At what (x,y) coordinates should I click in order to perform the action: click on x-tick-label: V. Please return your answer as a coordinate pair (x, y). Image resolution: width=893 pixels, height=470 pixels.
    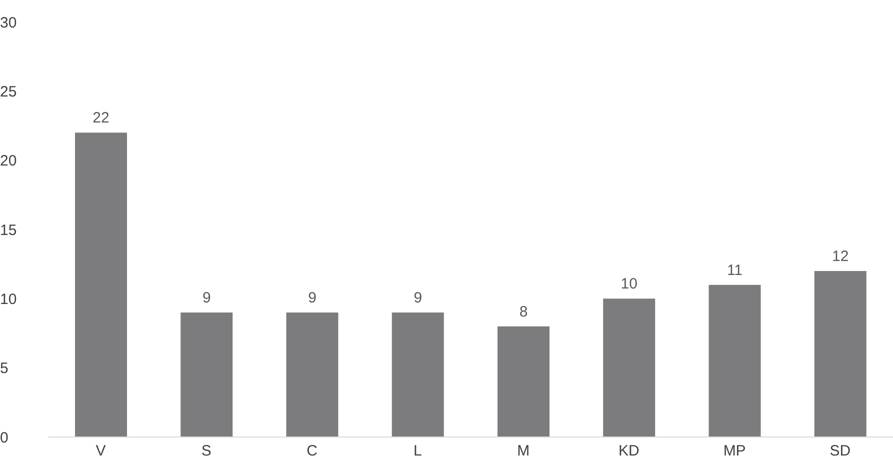
    Looking at the image, I should click on (101, 451).